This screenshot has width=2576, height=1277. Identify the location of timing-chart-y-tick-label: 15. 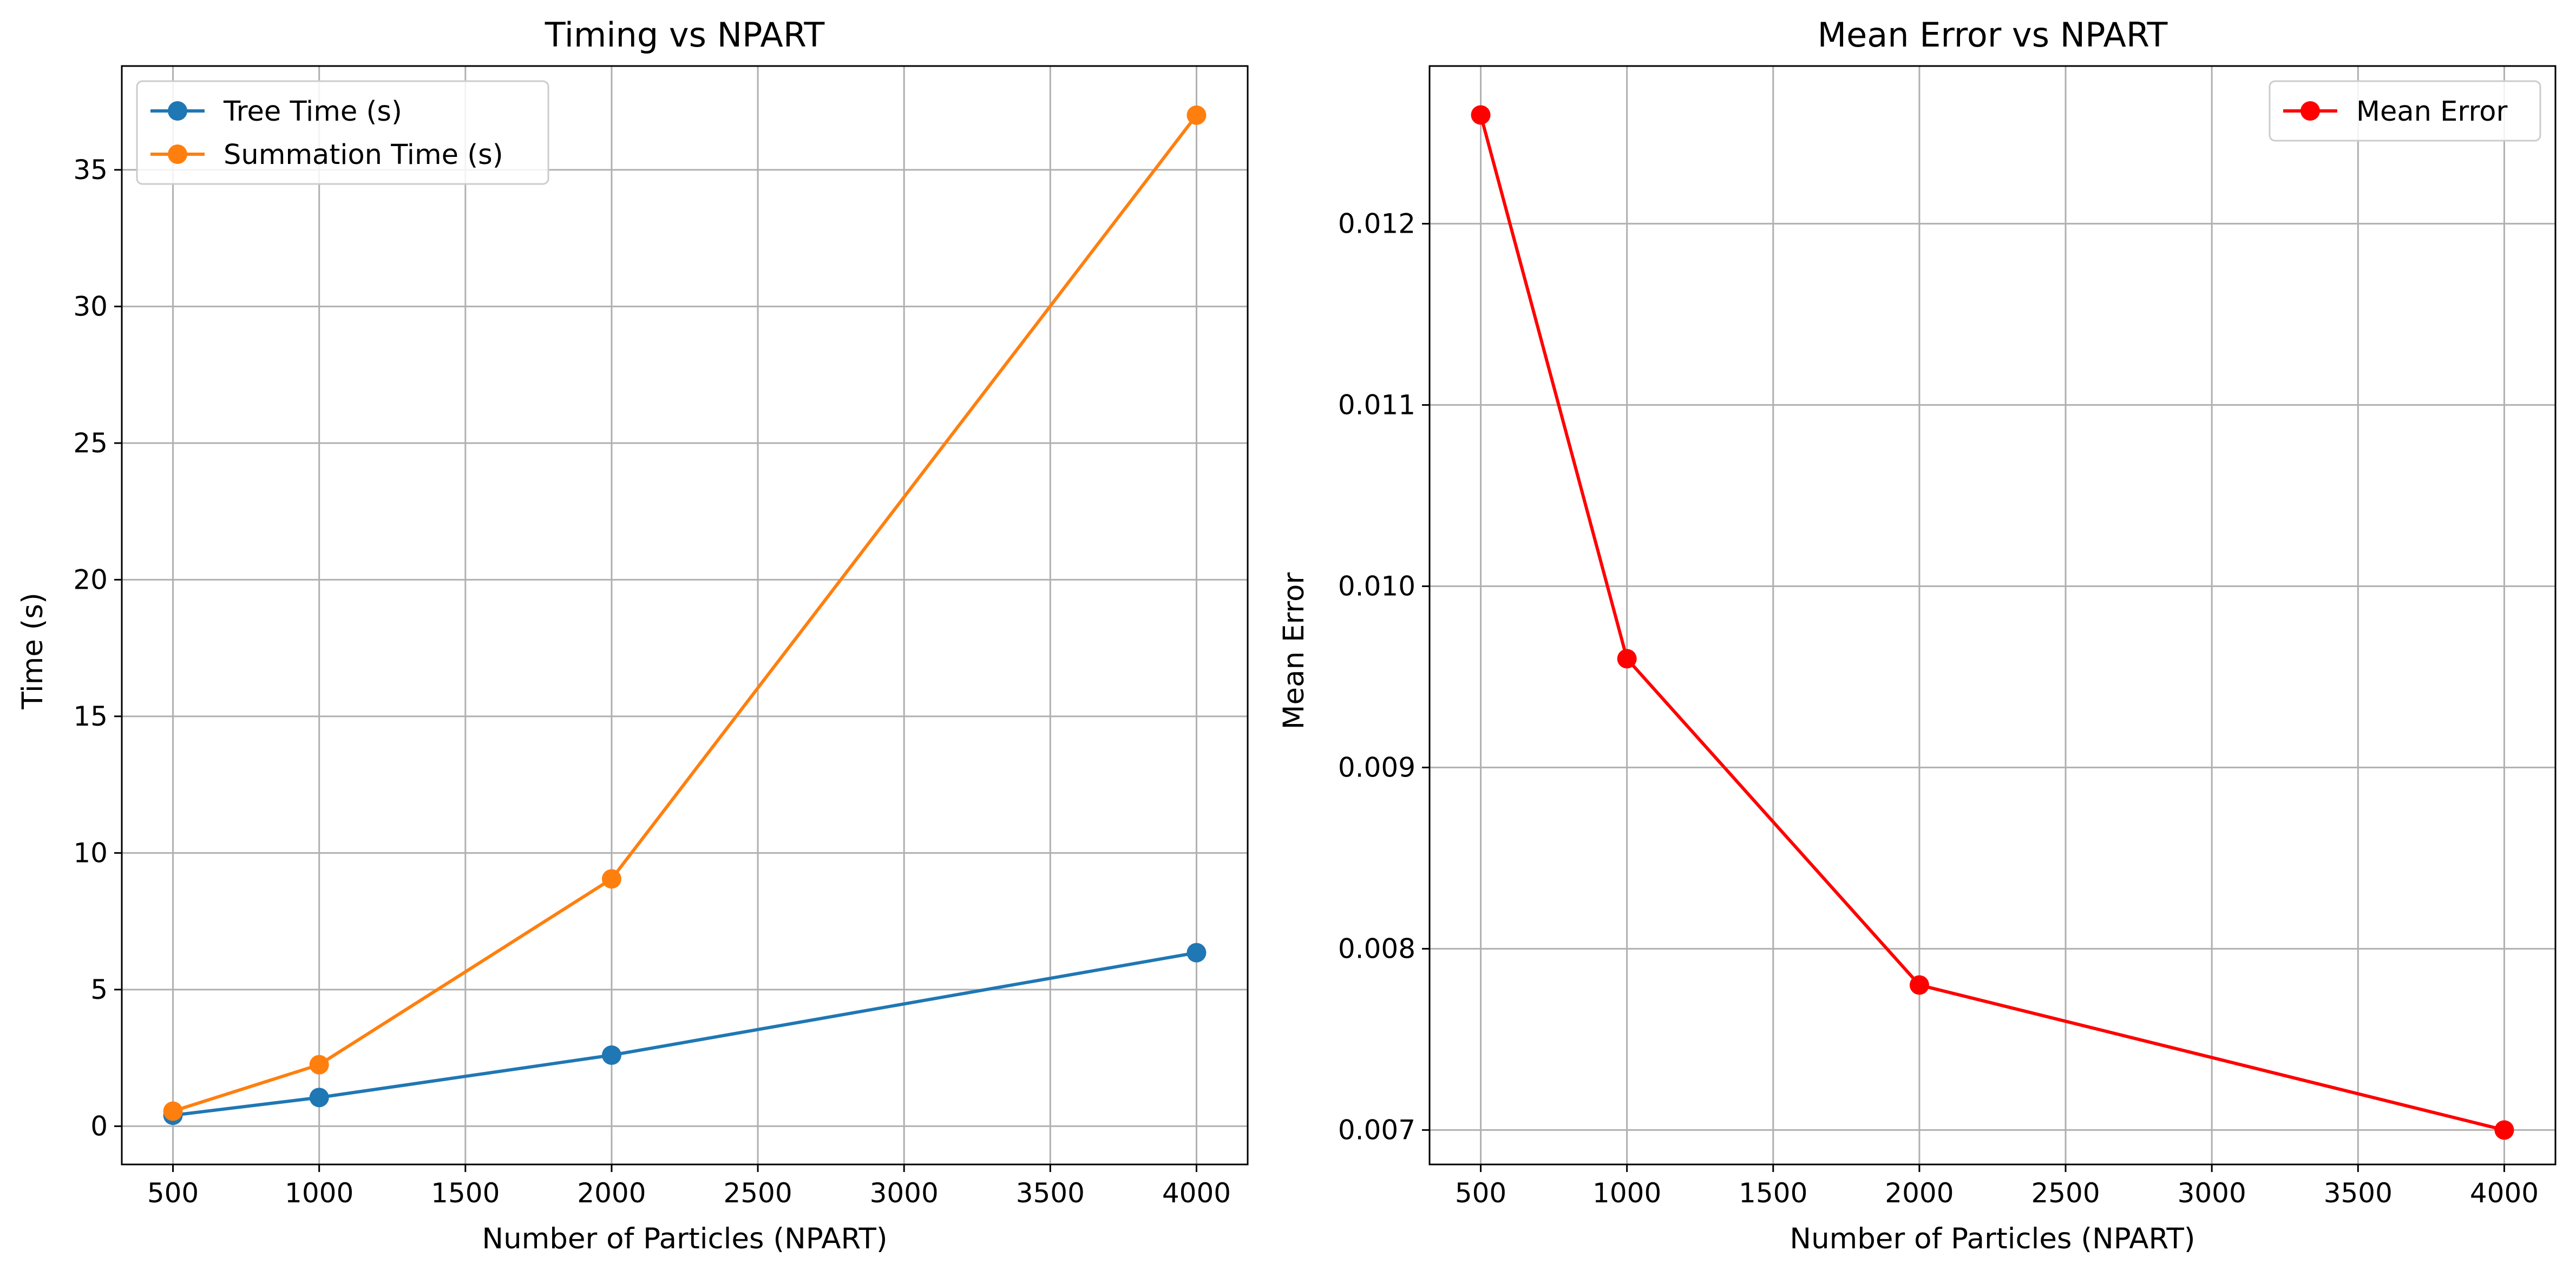
(90, 716).